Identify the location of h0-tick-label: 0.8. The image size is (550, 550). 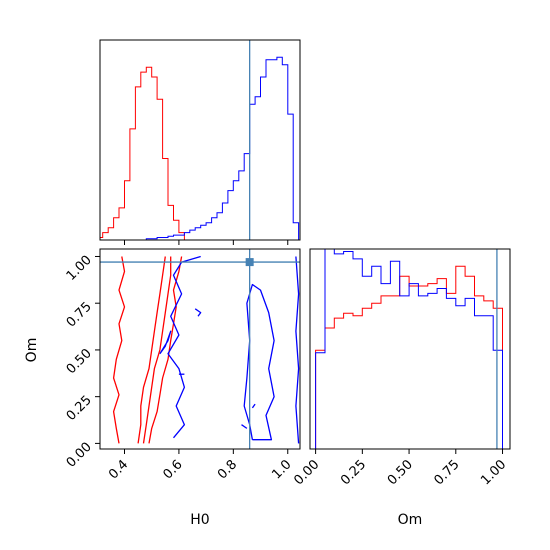
(227, 469).